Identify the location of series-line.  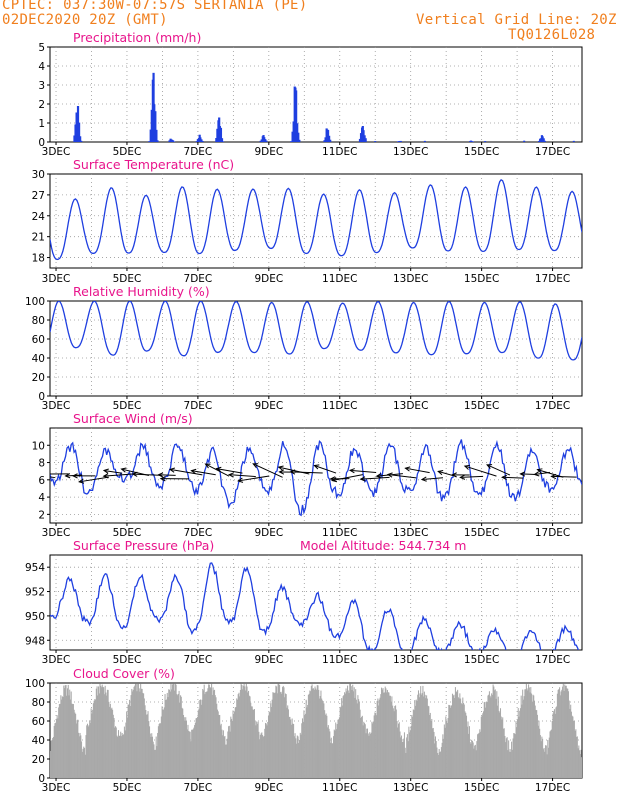
(315, 606).